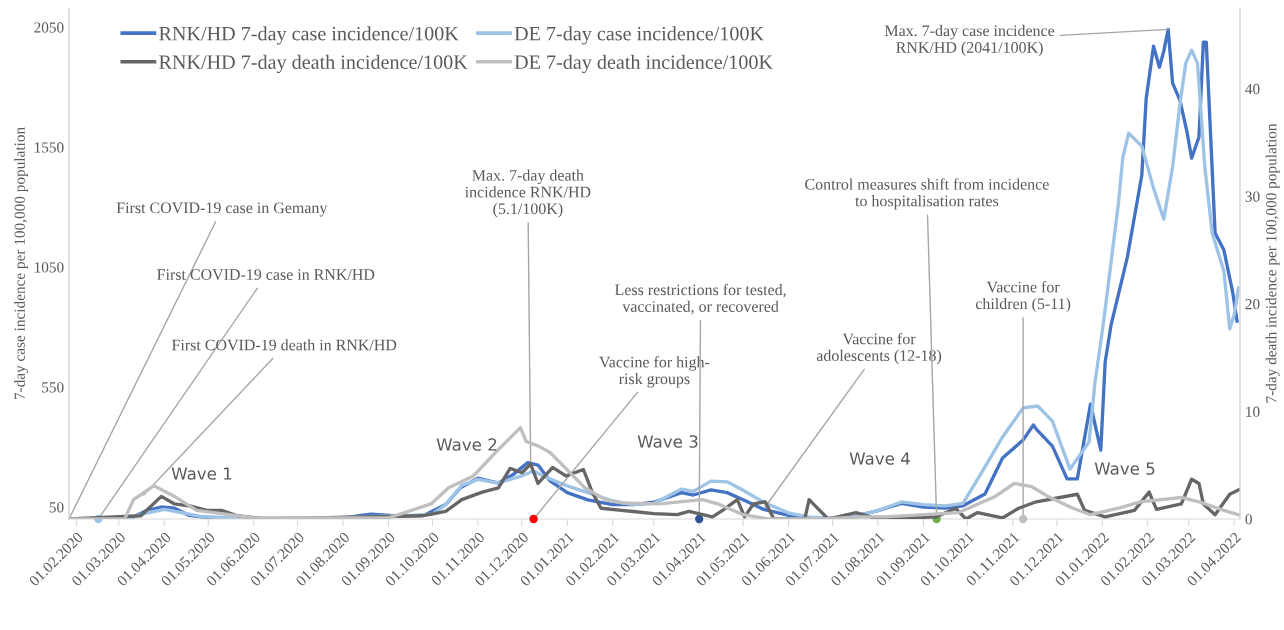 The width and height of the screenshot is (1284, 630). Describe the element at coordinates (313, 64) in the screenshot. I see `legend-label: RNK/HD 7-day death incidence/100K` at that location.